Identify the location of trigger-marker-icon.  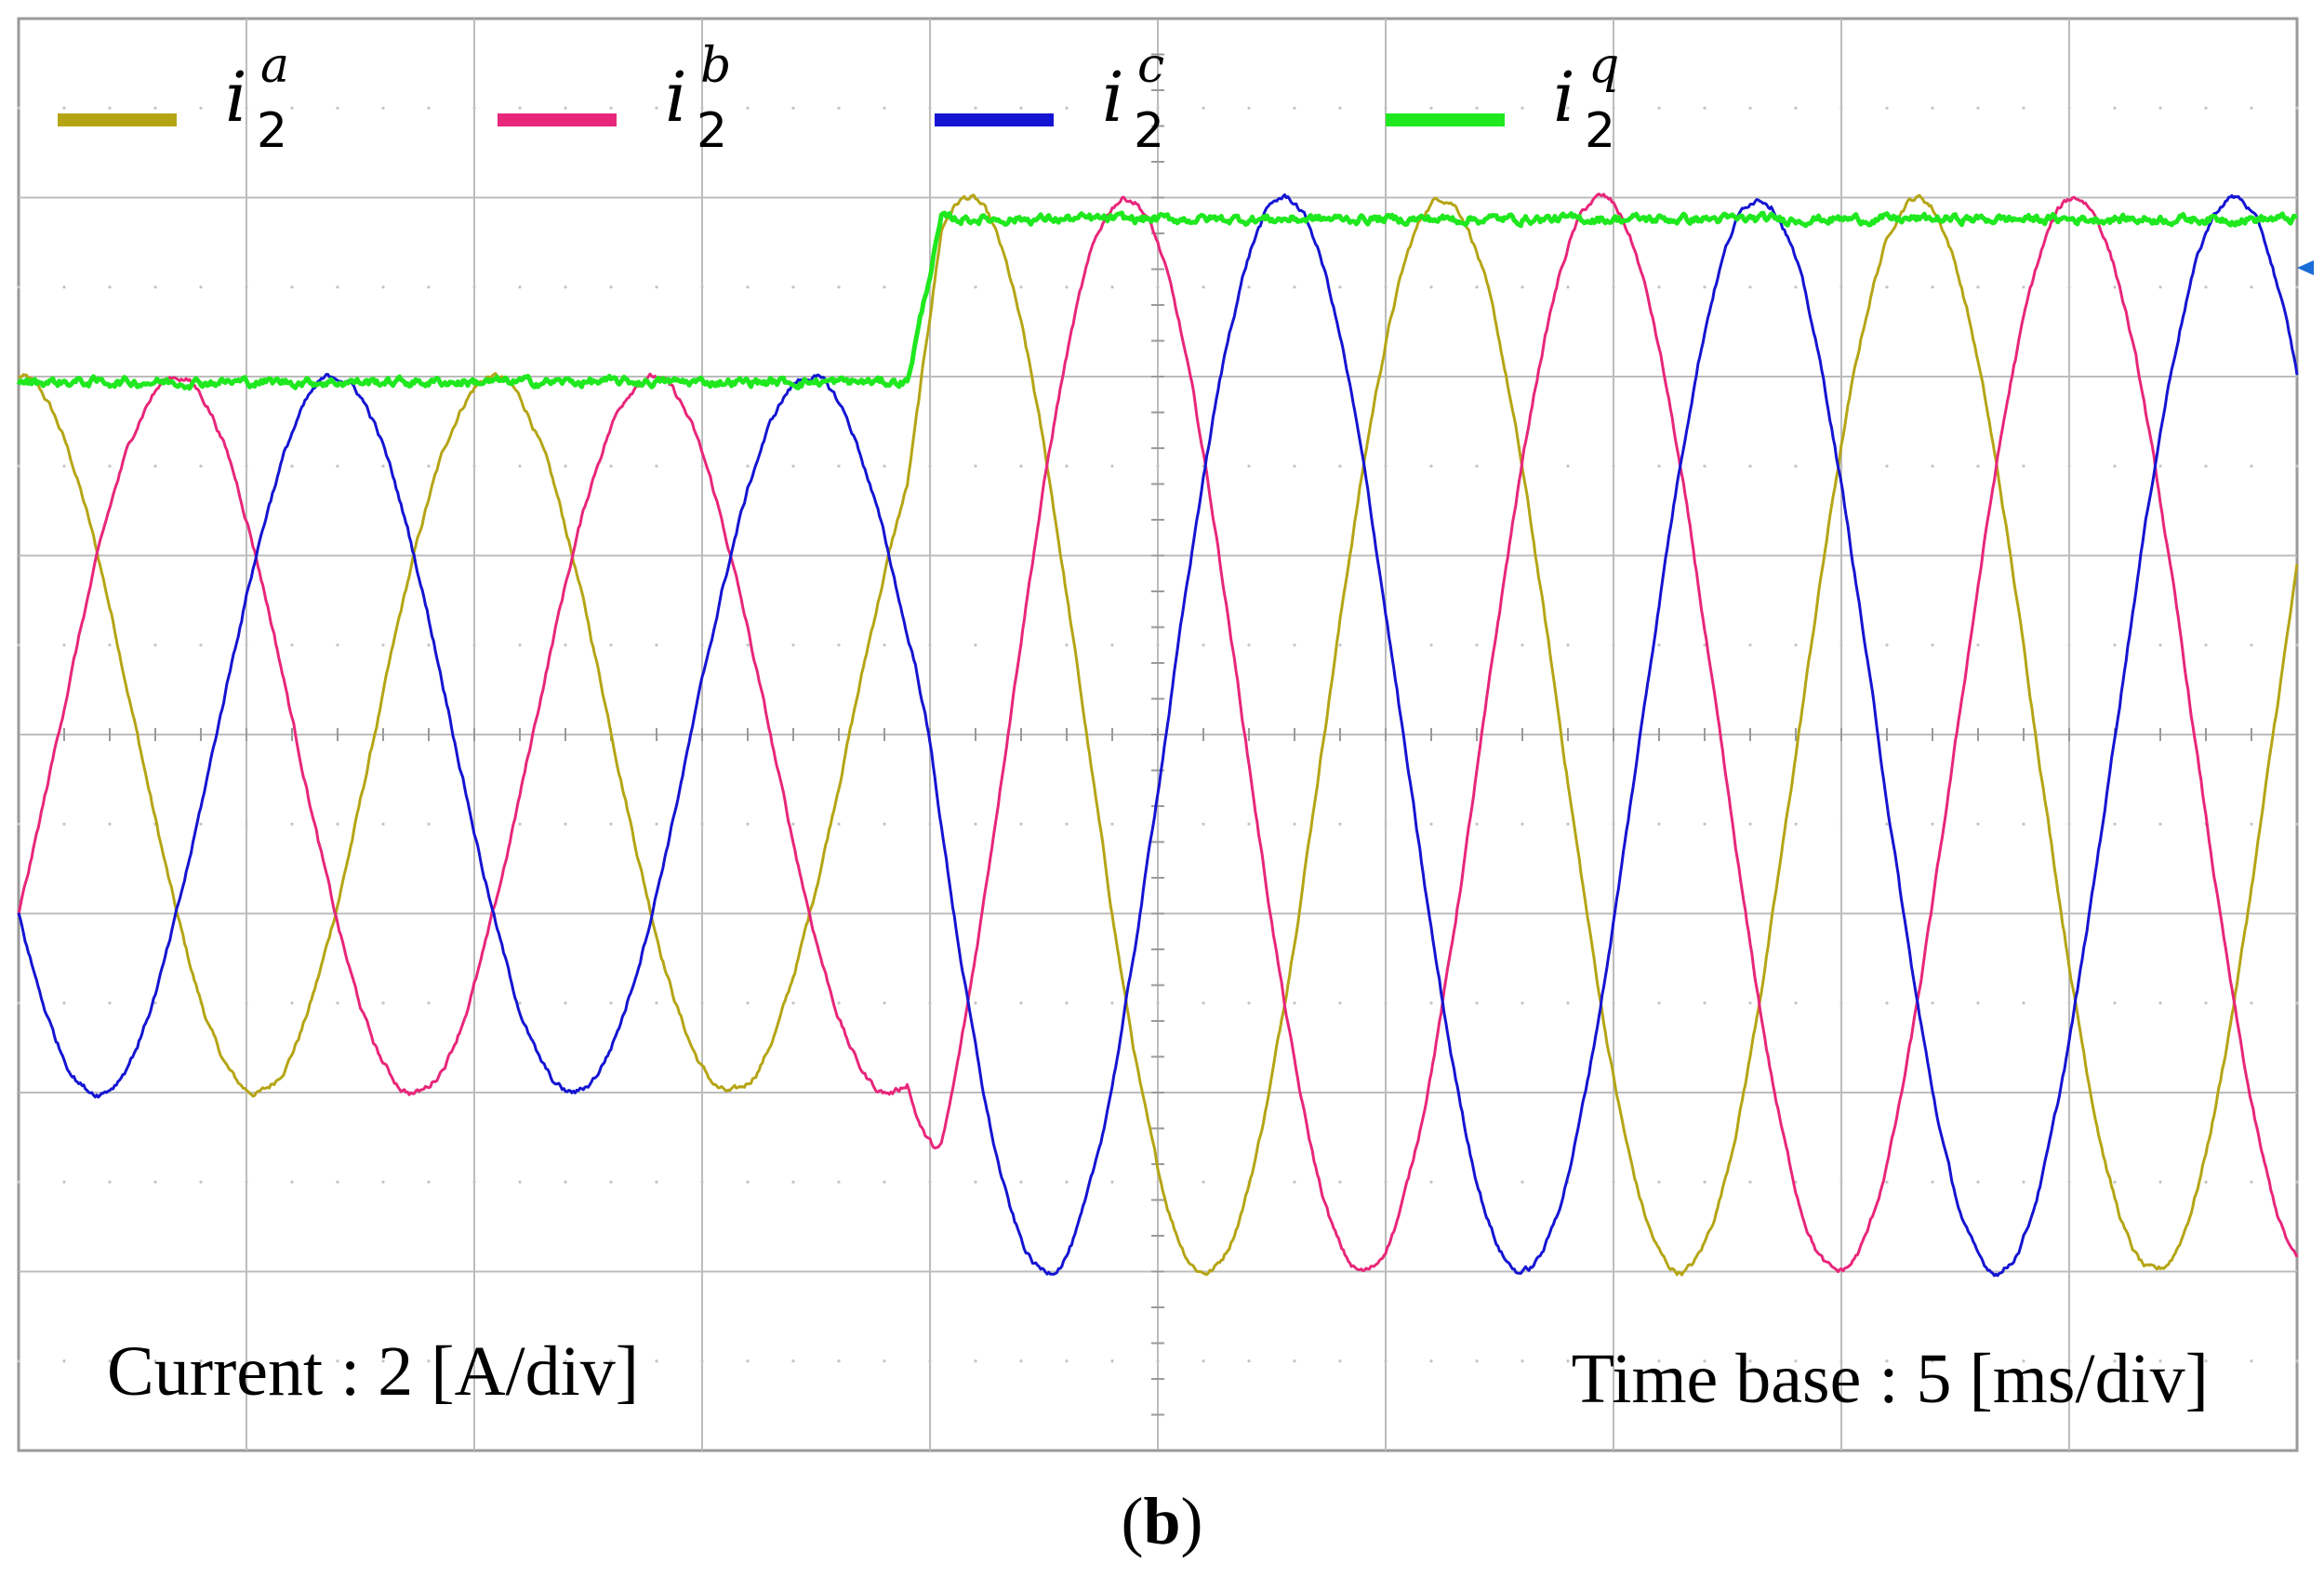
(2306, 267).